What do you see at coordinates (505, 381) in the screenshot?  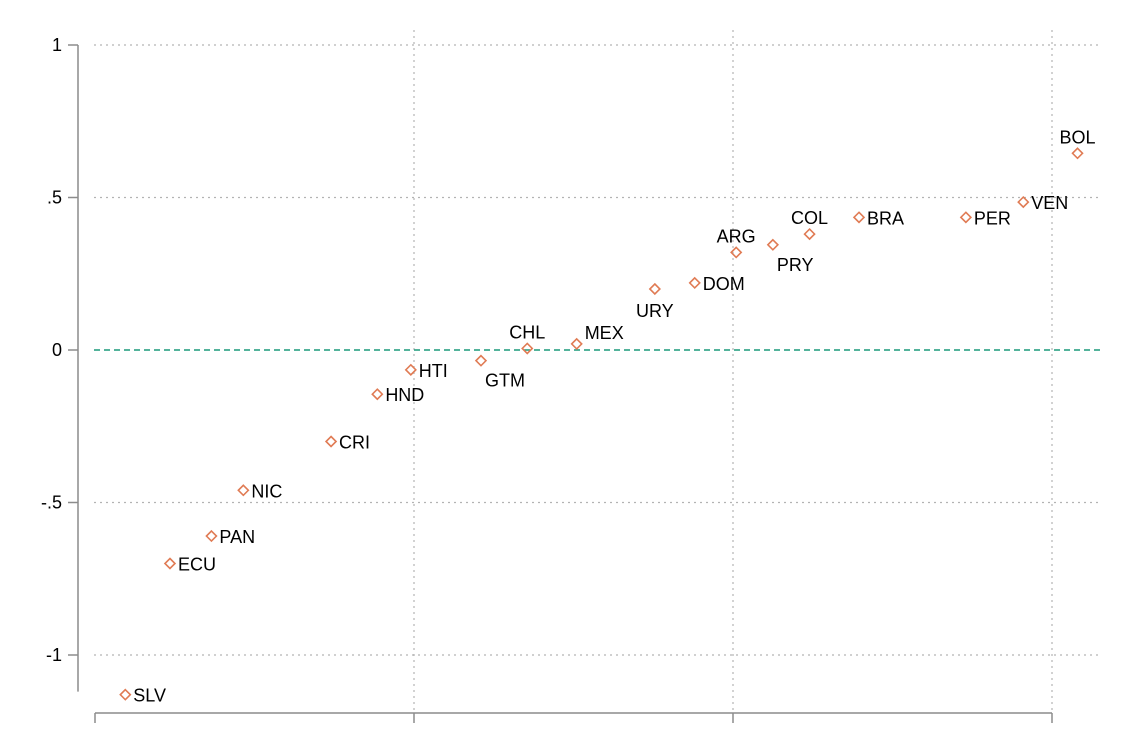 I see `point-label-gtm: GTM` at bounding box center [505, 381].